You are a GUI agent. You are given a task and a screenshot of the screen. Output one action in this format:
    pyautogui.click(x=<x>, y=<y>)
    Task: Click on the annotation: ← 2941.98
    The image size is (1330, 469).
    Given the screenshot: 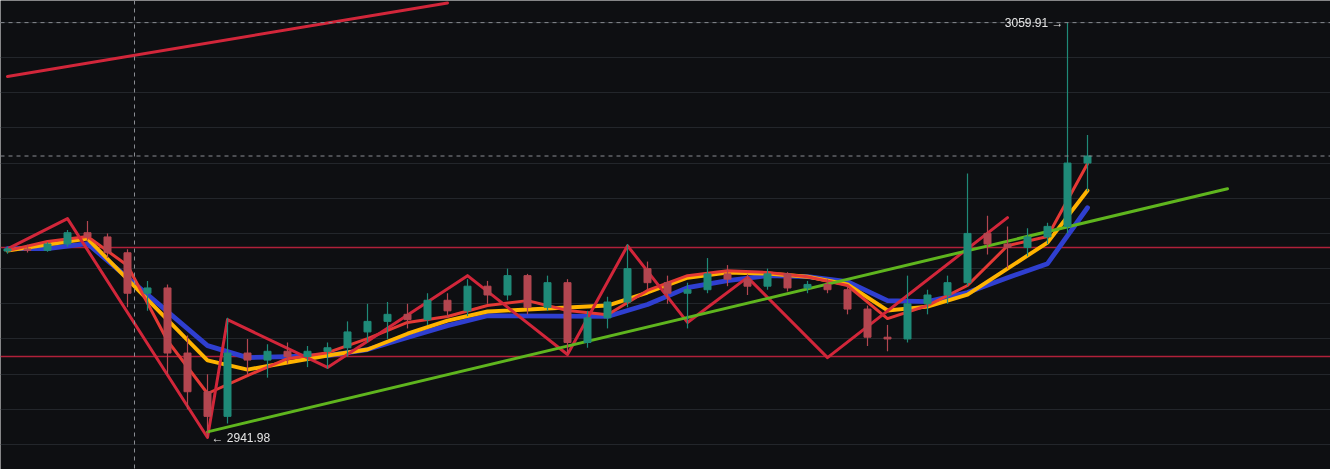 What is the action you would take?
    pyautogui.click(x=241, y=437)
    